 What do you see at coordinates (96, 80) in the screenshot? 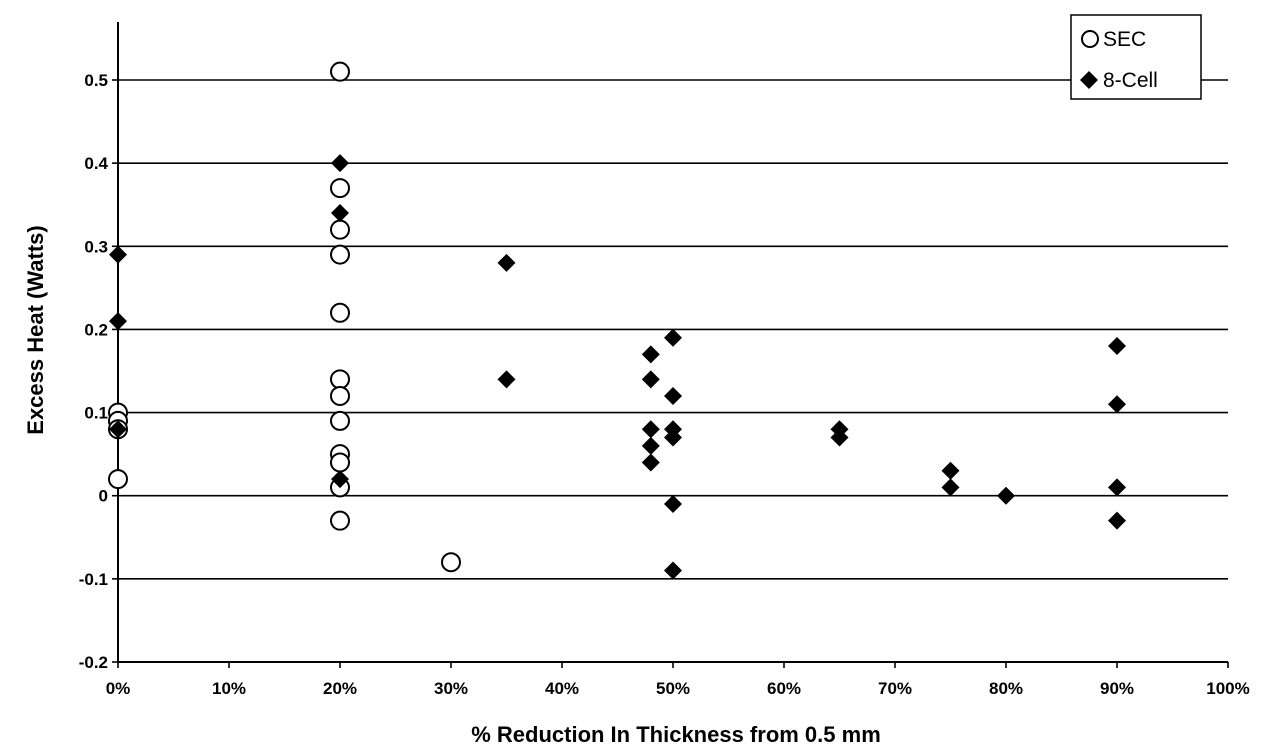
I see `y-tick-label: 0.5` at bounding box center [96, 80].